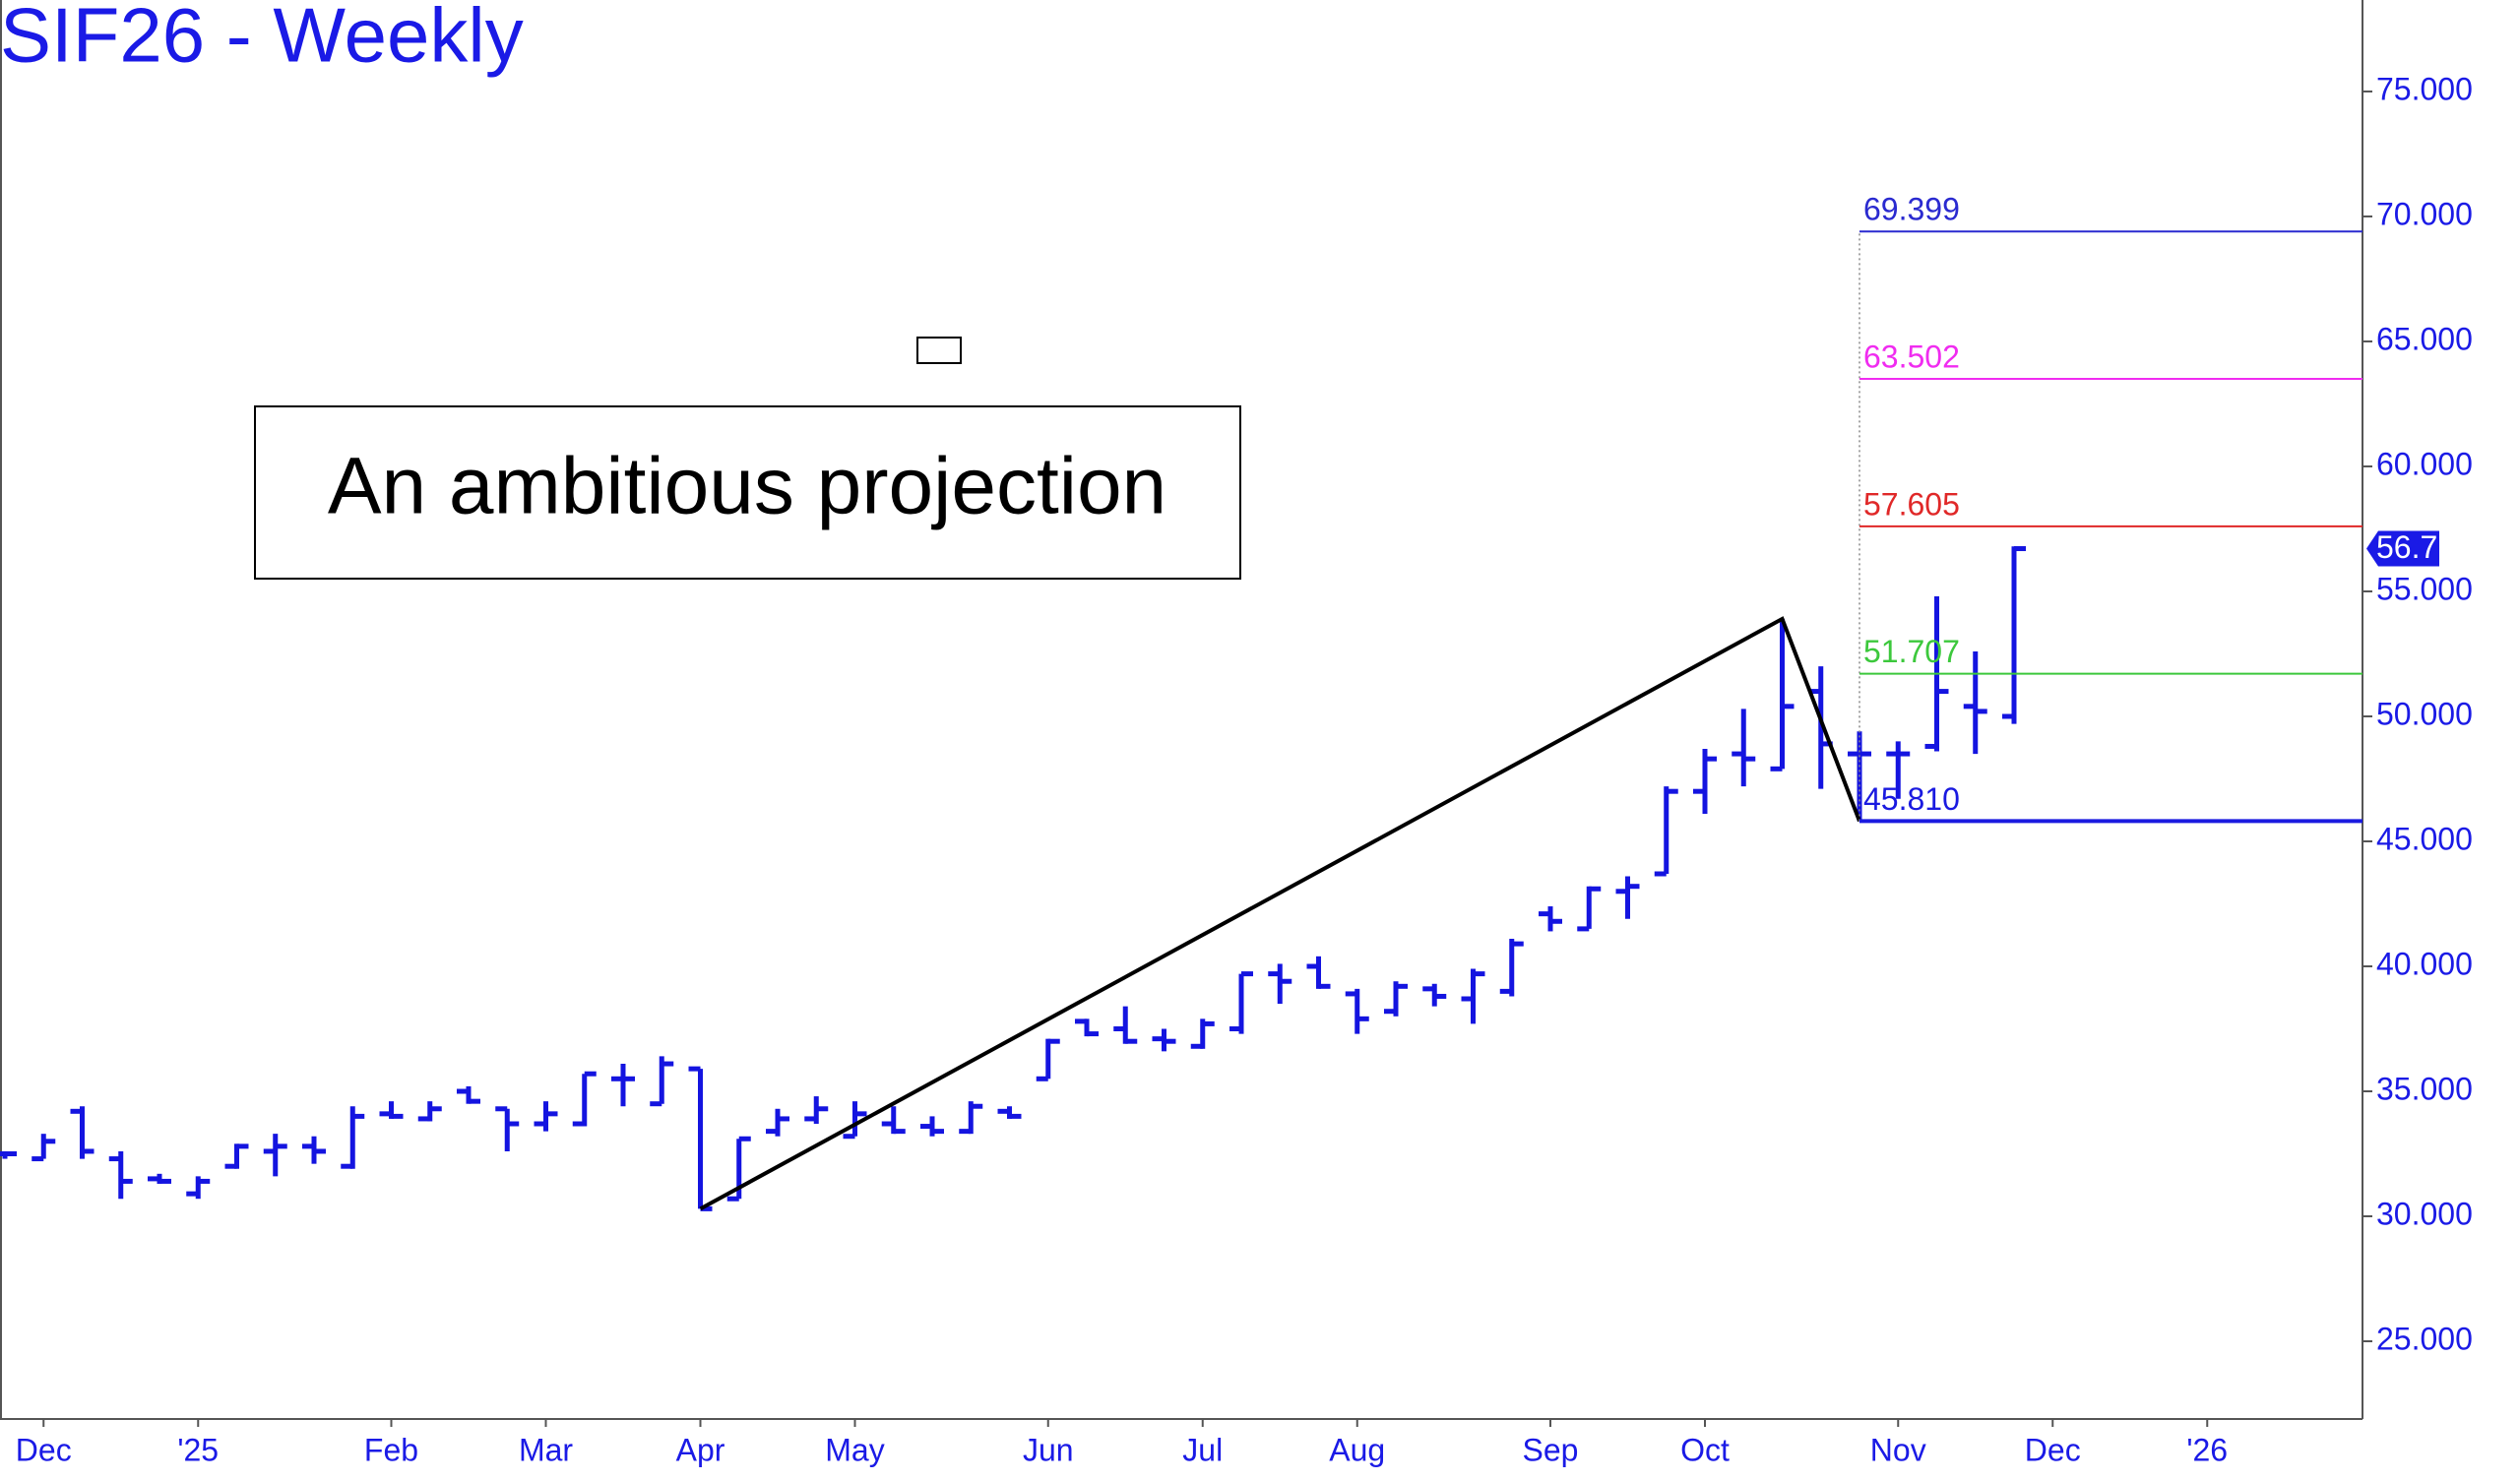 The image size is (2520, 1481). Describe the element at coordinates (1202, 1449) in the screenshot. I see `x-tick-label: Jul` at that location.